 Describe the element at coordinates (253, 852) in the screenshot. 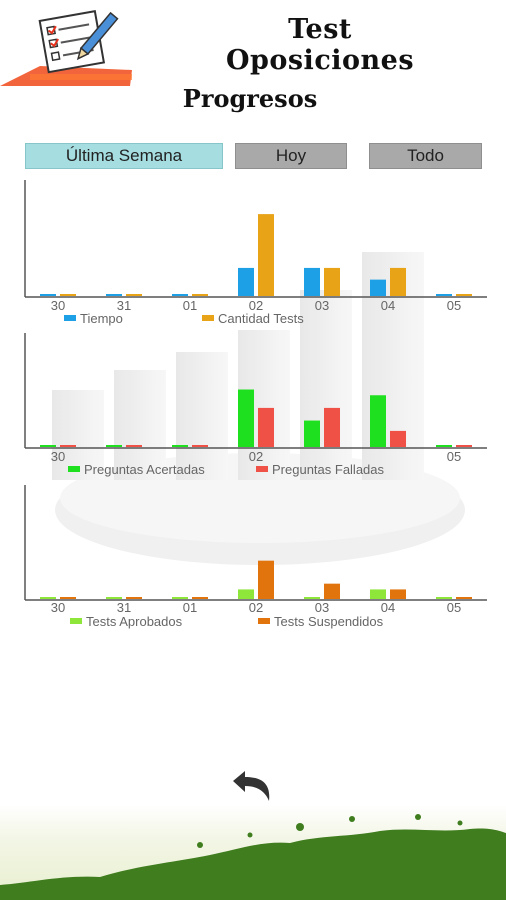

I see `grass-decoration` at that location.